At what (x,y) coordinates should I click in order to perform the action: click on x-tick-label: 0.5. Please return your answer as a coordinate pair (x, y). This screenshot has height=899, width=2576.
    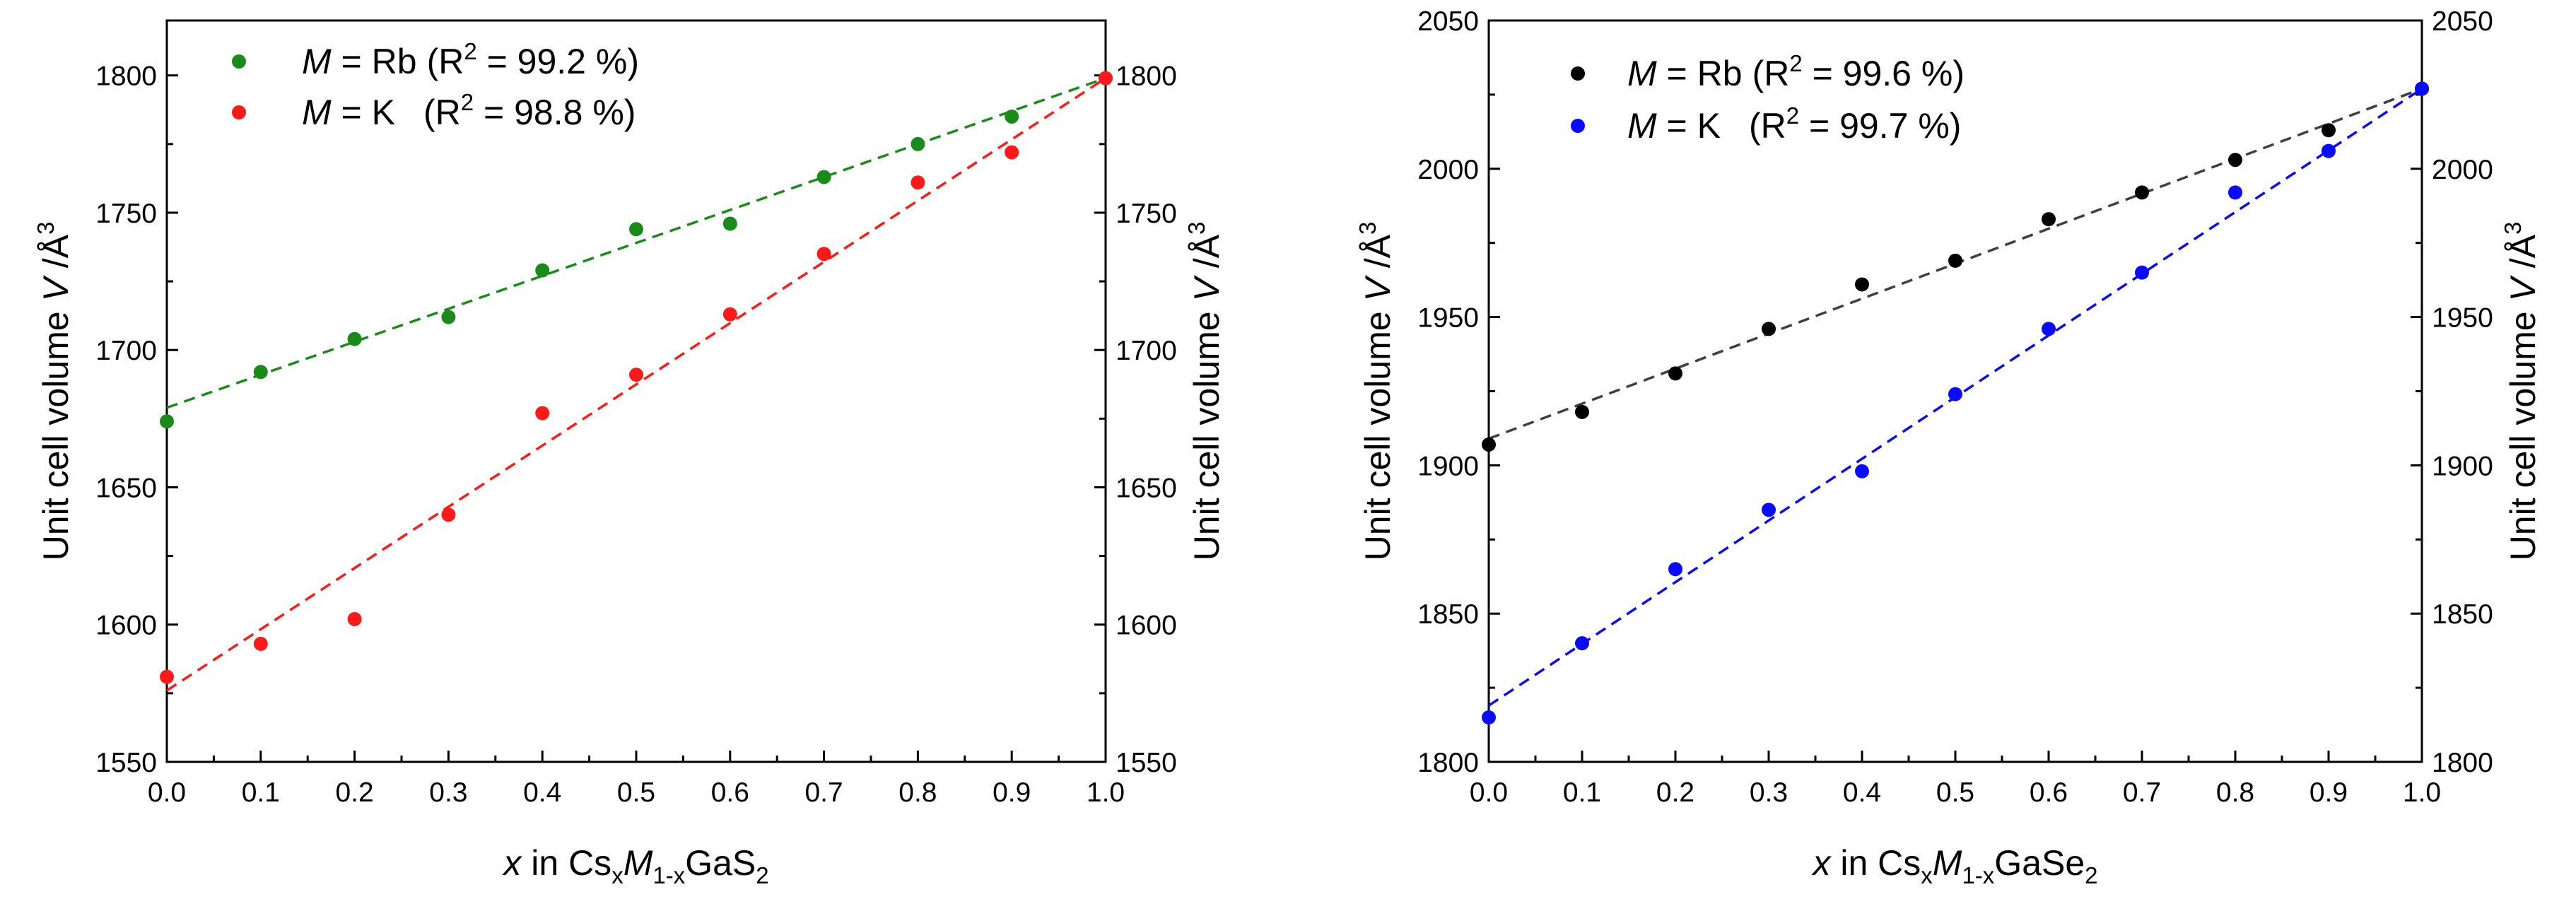
    Looking at the image, I should click on (1955, 792).